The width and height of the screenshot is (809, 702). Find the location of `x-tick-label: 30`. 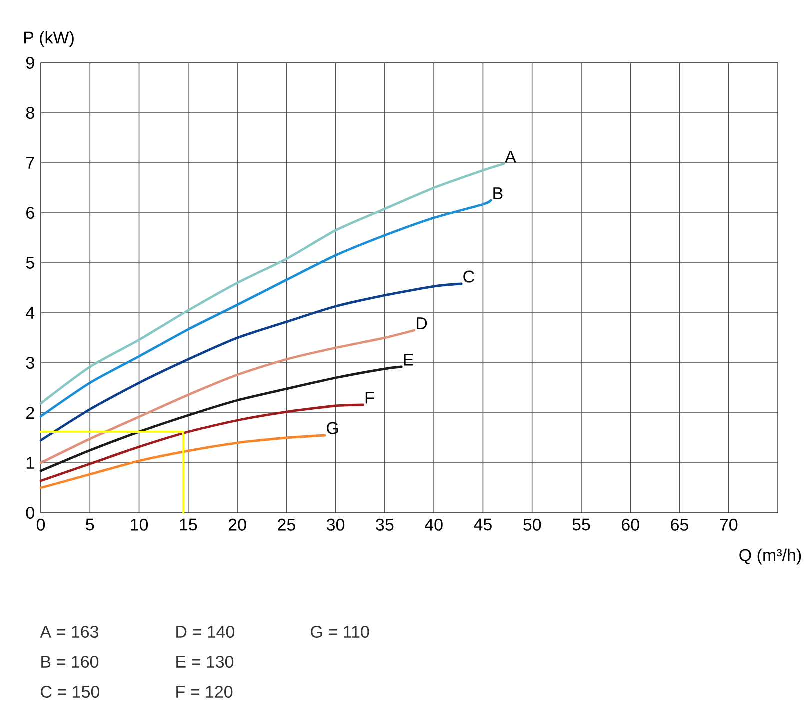

x-tick-label: 30 is located at coordinates (335, 524).